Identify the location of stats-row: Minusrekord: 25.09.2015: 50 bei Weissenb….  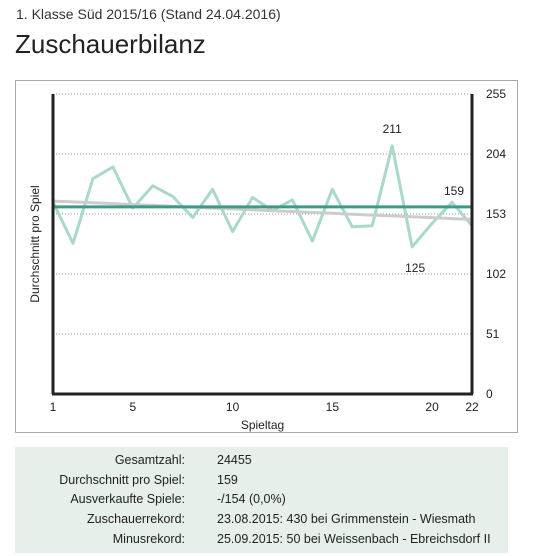
(253, 539).